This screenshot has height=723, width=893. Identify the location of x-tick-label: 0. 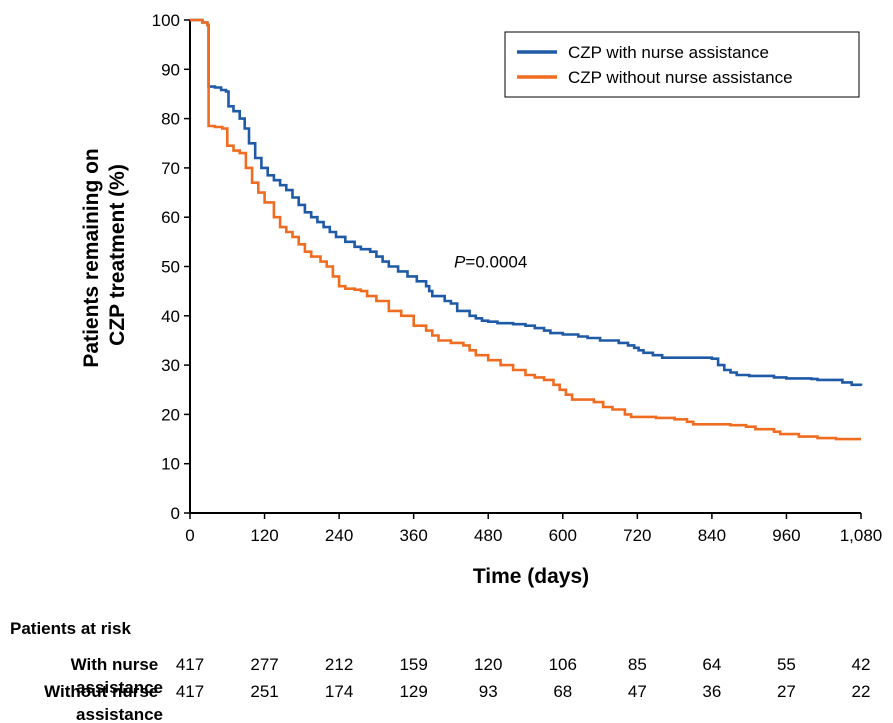
(189, 535).